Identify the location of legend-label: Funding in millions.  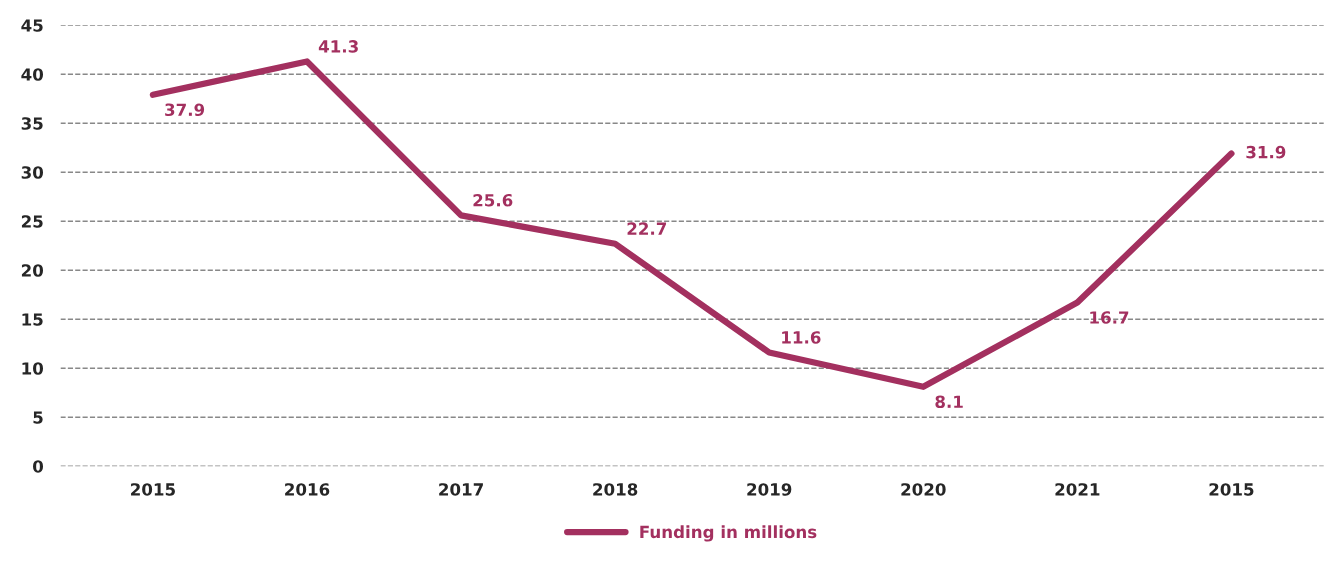
(728, 533).